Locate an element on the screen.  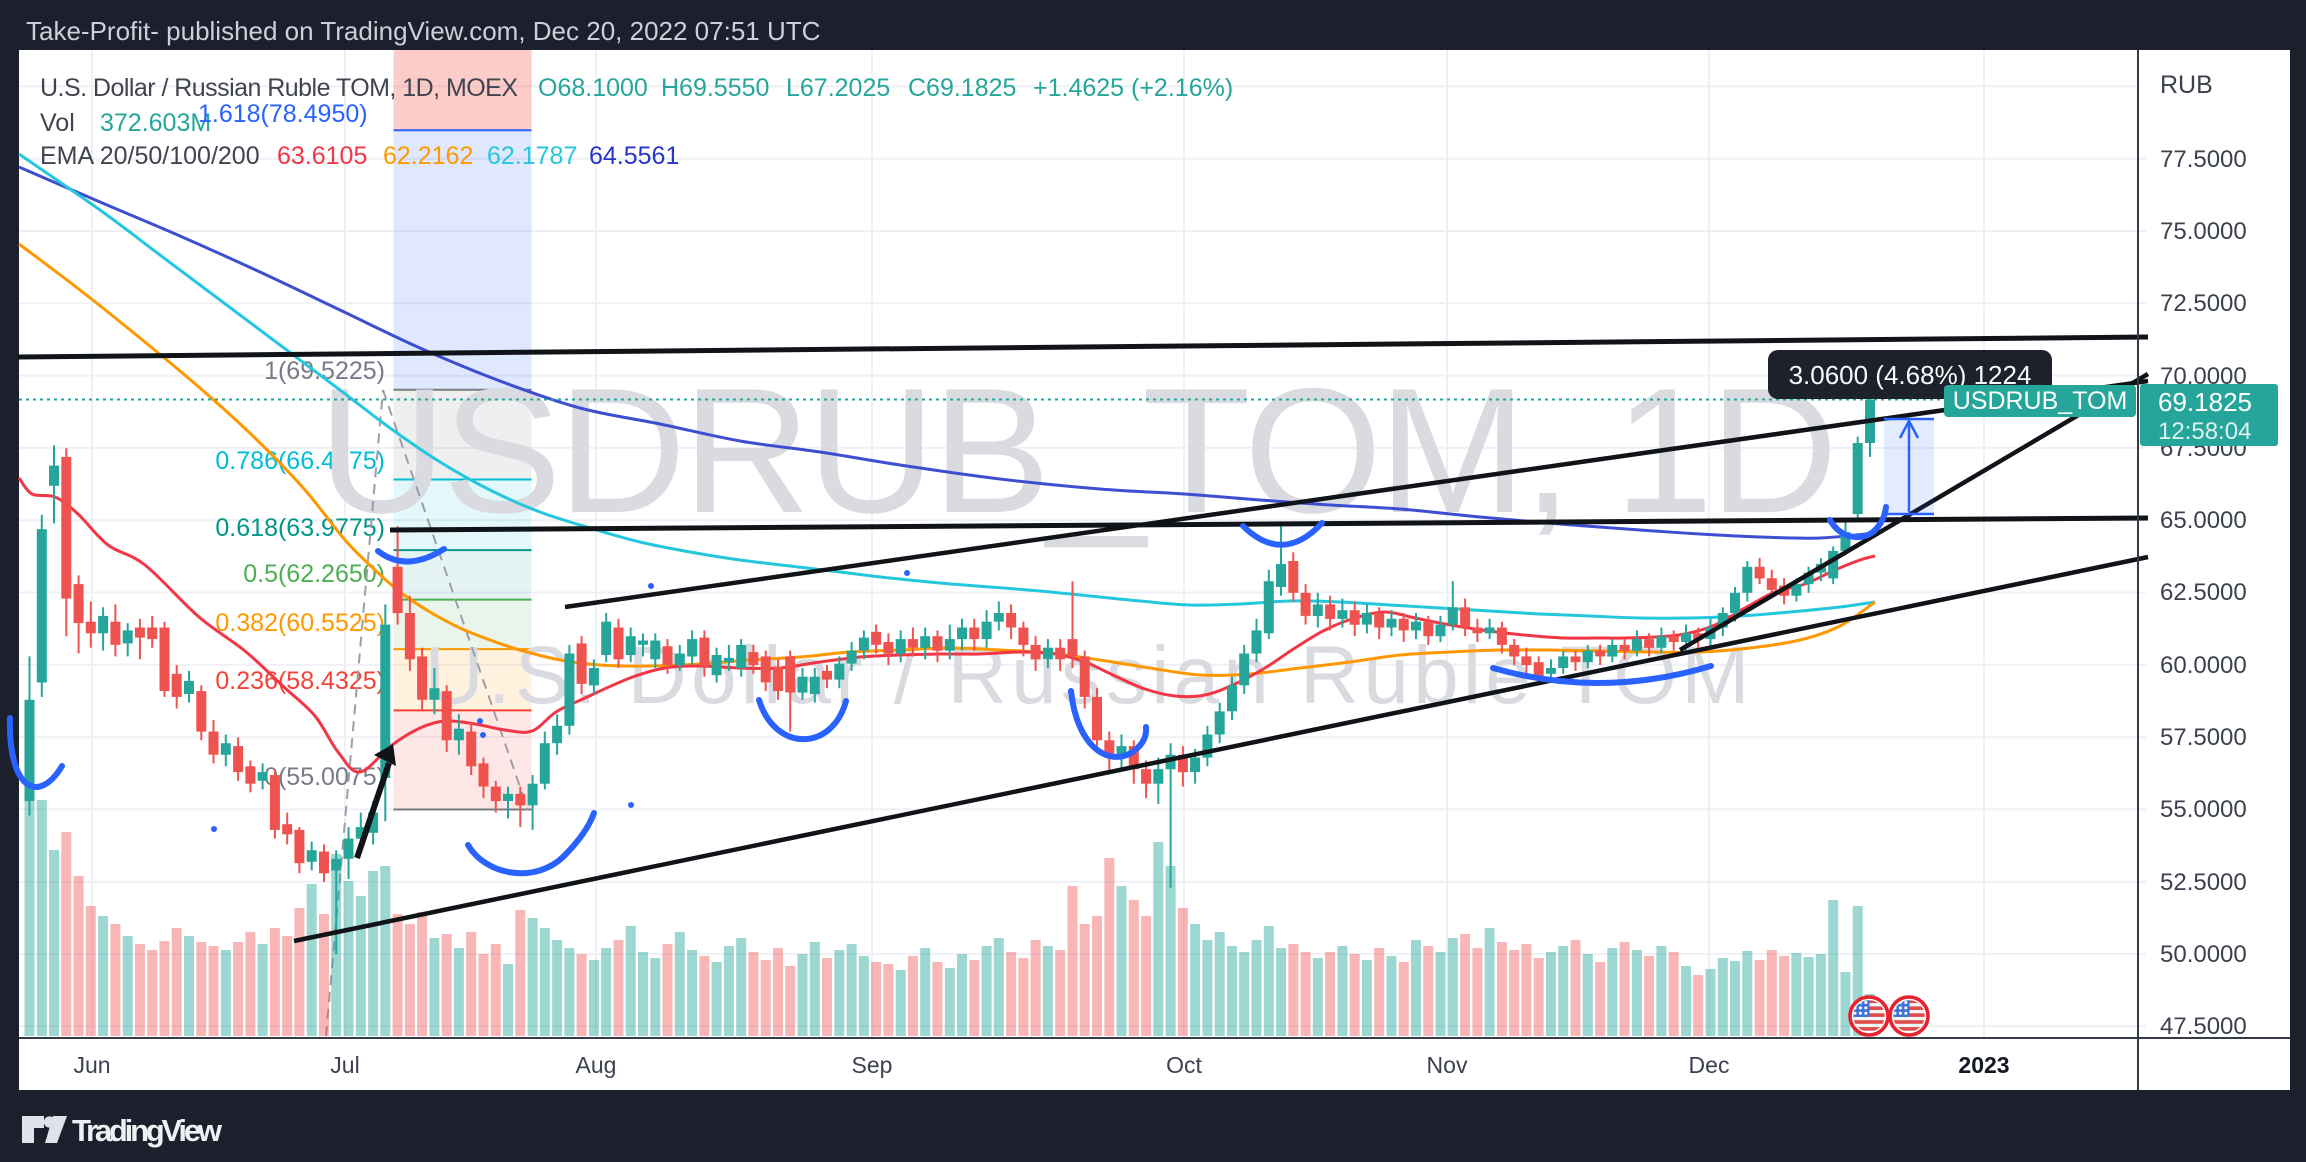
svg-text: 0.382(60.5525) is located at coordinates (300, 623).